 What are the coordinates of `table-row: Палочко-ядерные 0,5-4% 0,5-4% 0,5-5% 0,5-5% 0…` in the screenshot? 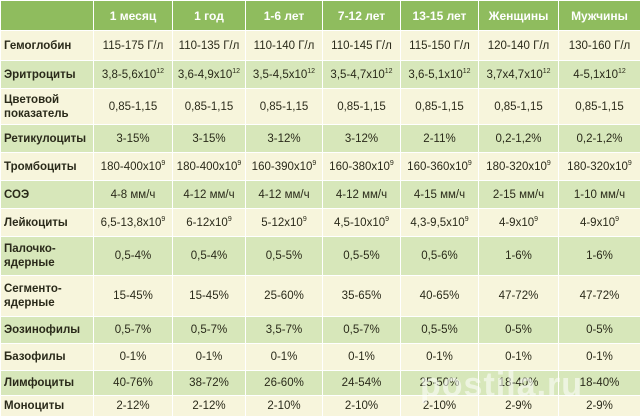 It's located at (320, 256).